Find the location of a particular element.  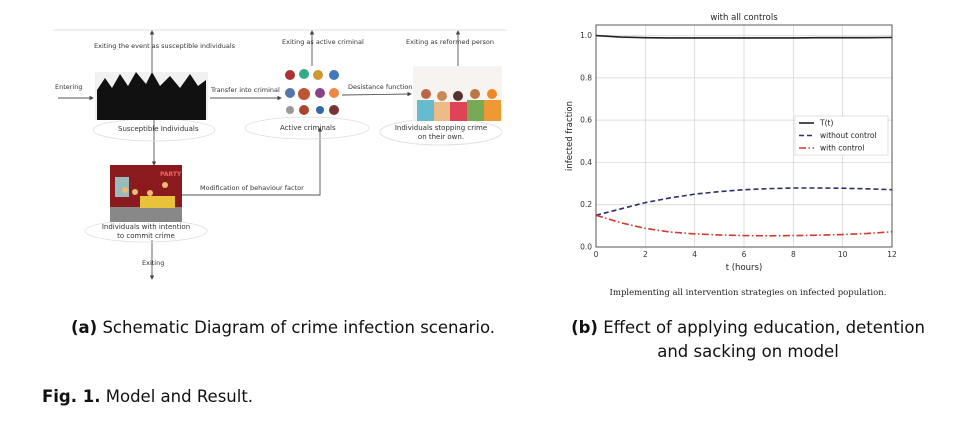

subfigure-b-label: (b) is located at coordinates (584, 327).